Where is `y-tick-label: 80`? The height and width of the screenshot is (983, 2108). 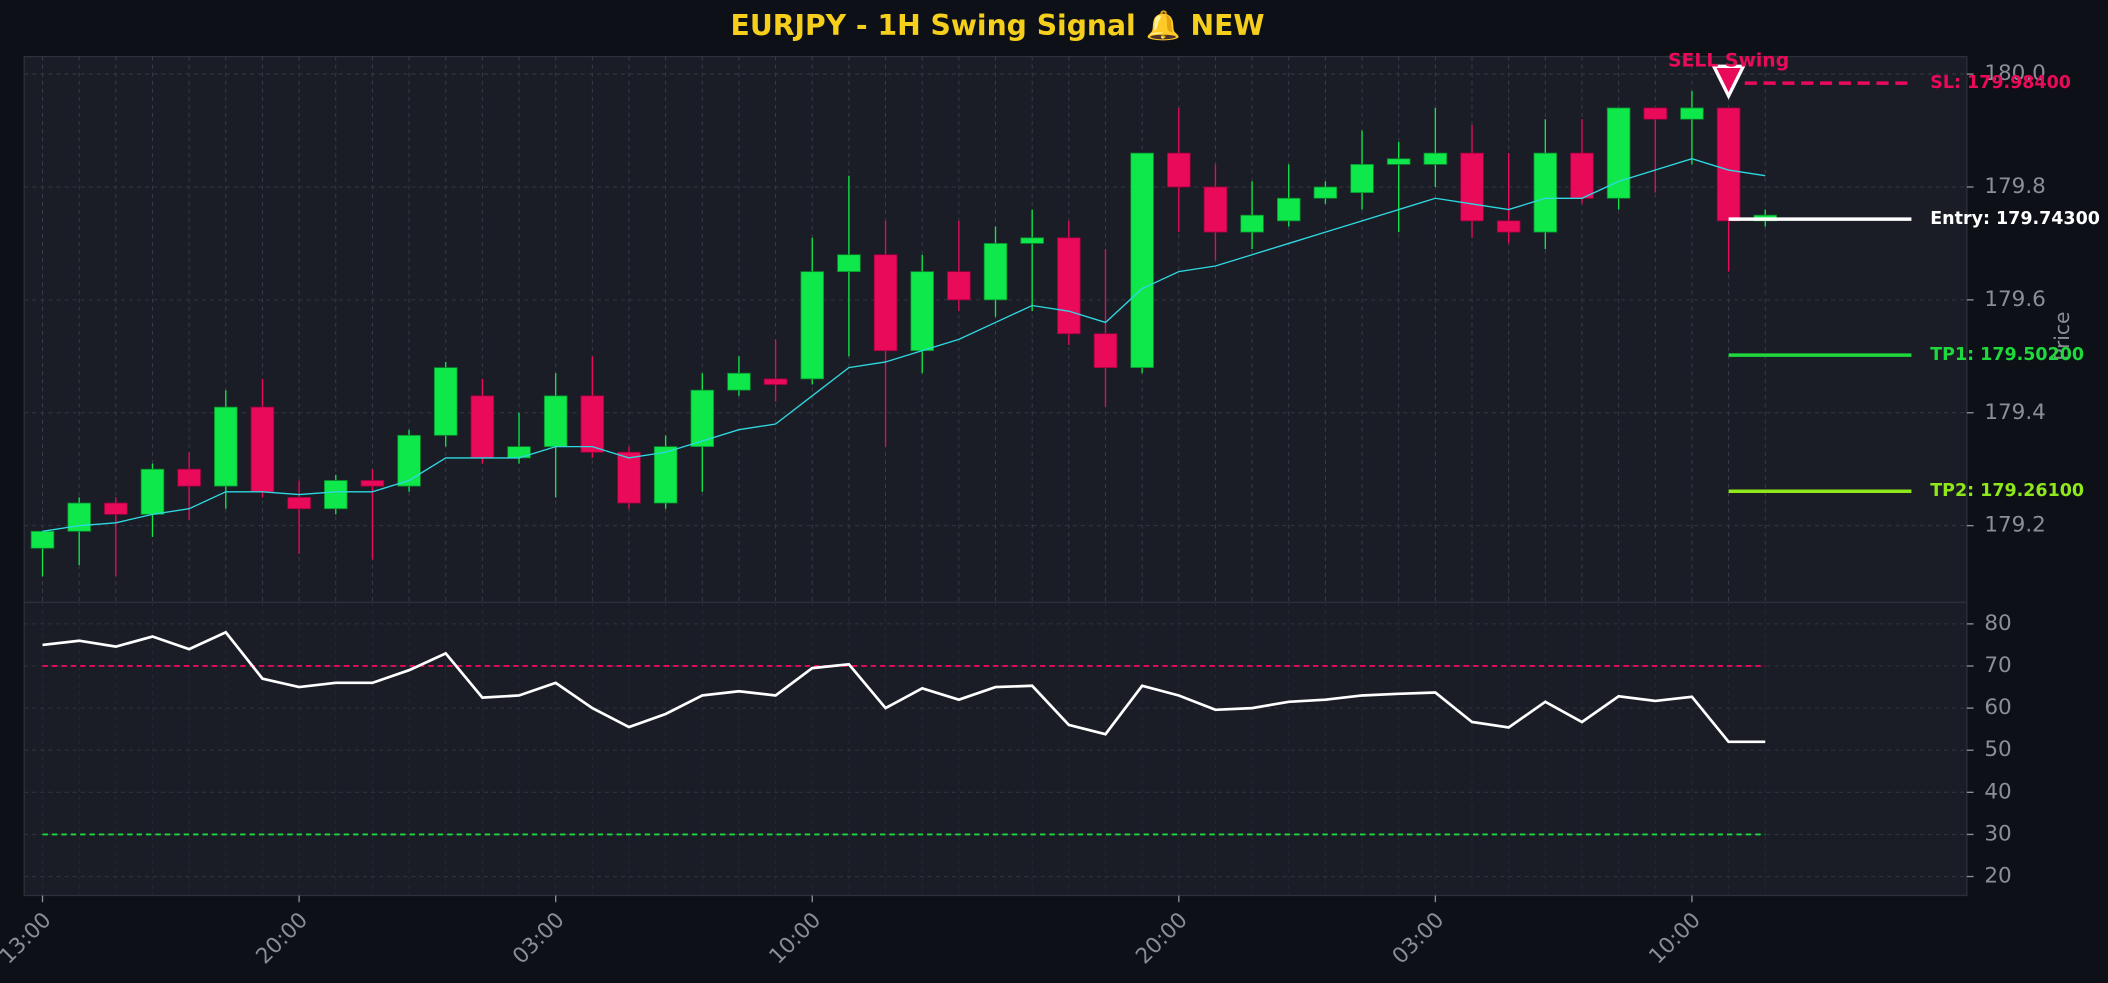 y-tick-label: 80 is located at coordinates (1997, 623).